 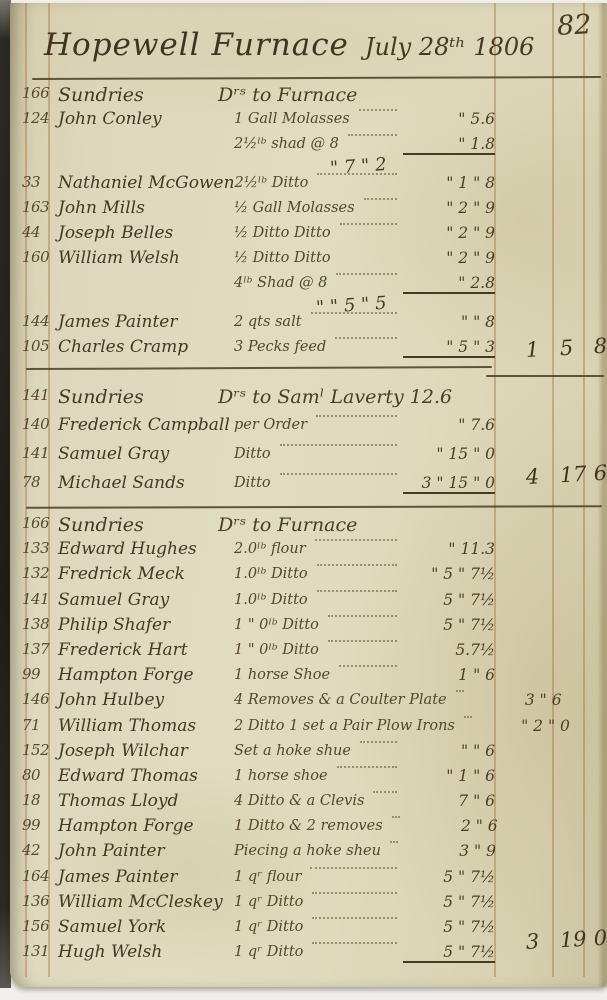 What do you see at coordinates (110, 952) in the screenshot?
I see `entry-name: Hugh Welsh` at bounding box center [110, 952].